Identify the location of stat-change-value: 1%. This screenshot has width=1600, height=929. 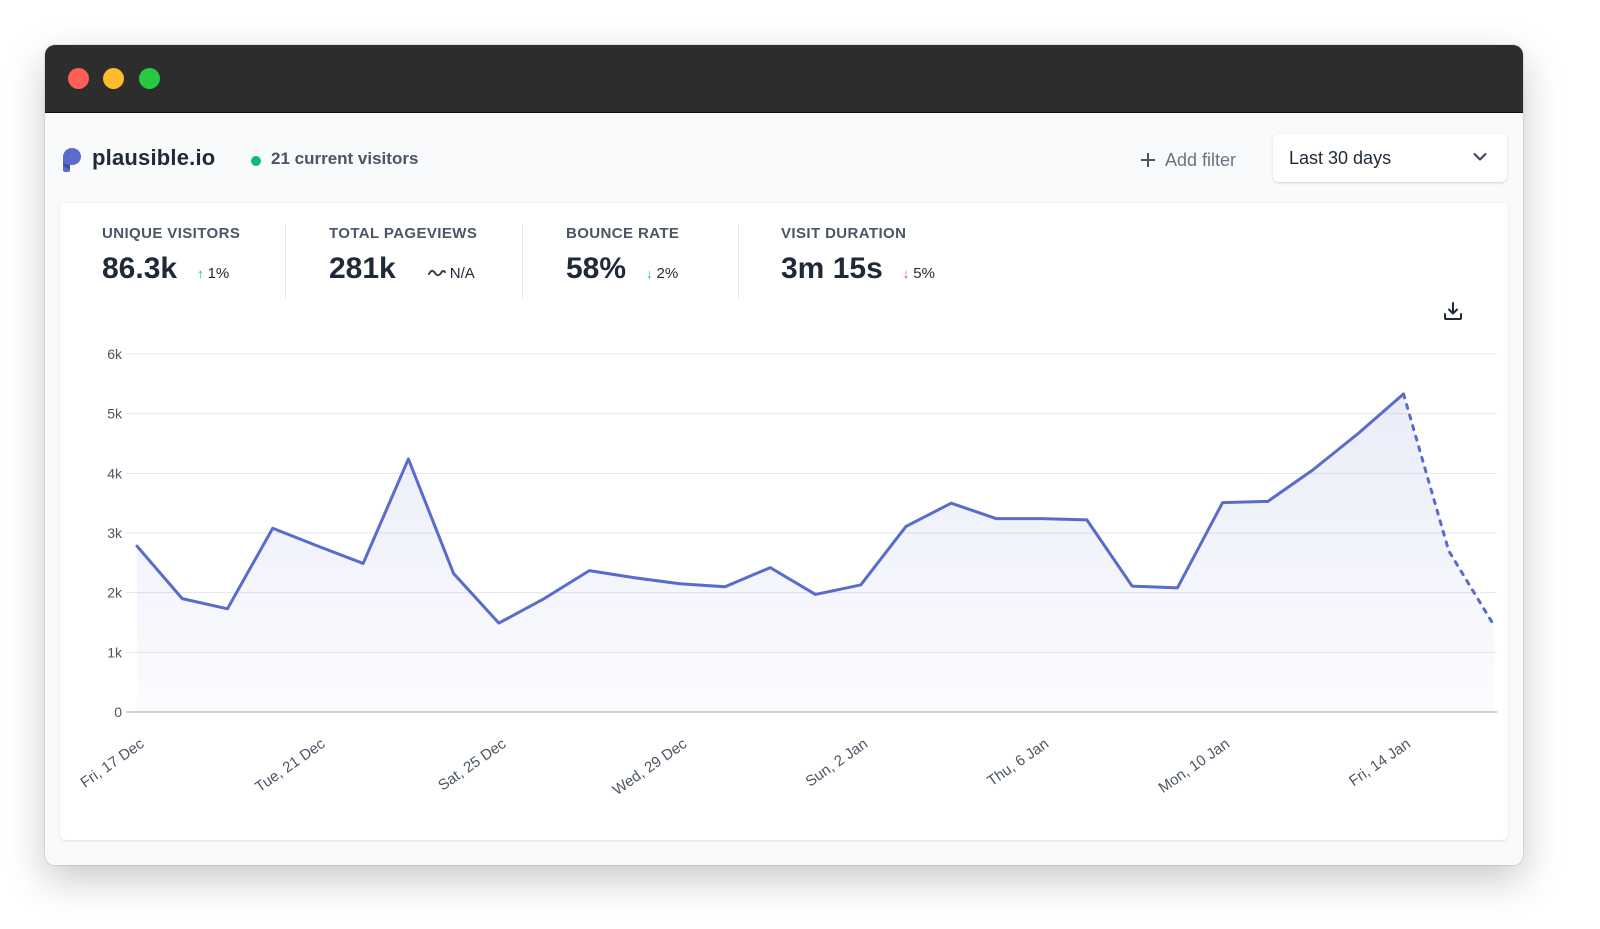
(218, 273).